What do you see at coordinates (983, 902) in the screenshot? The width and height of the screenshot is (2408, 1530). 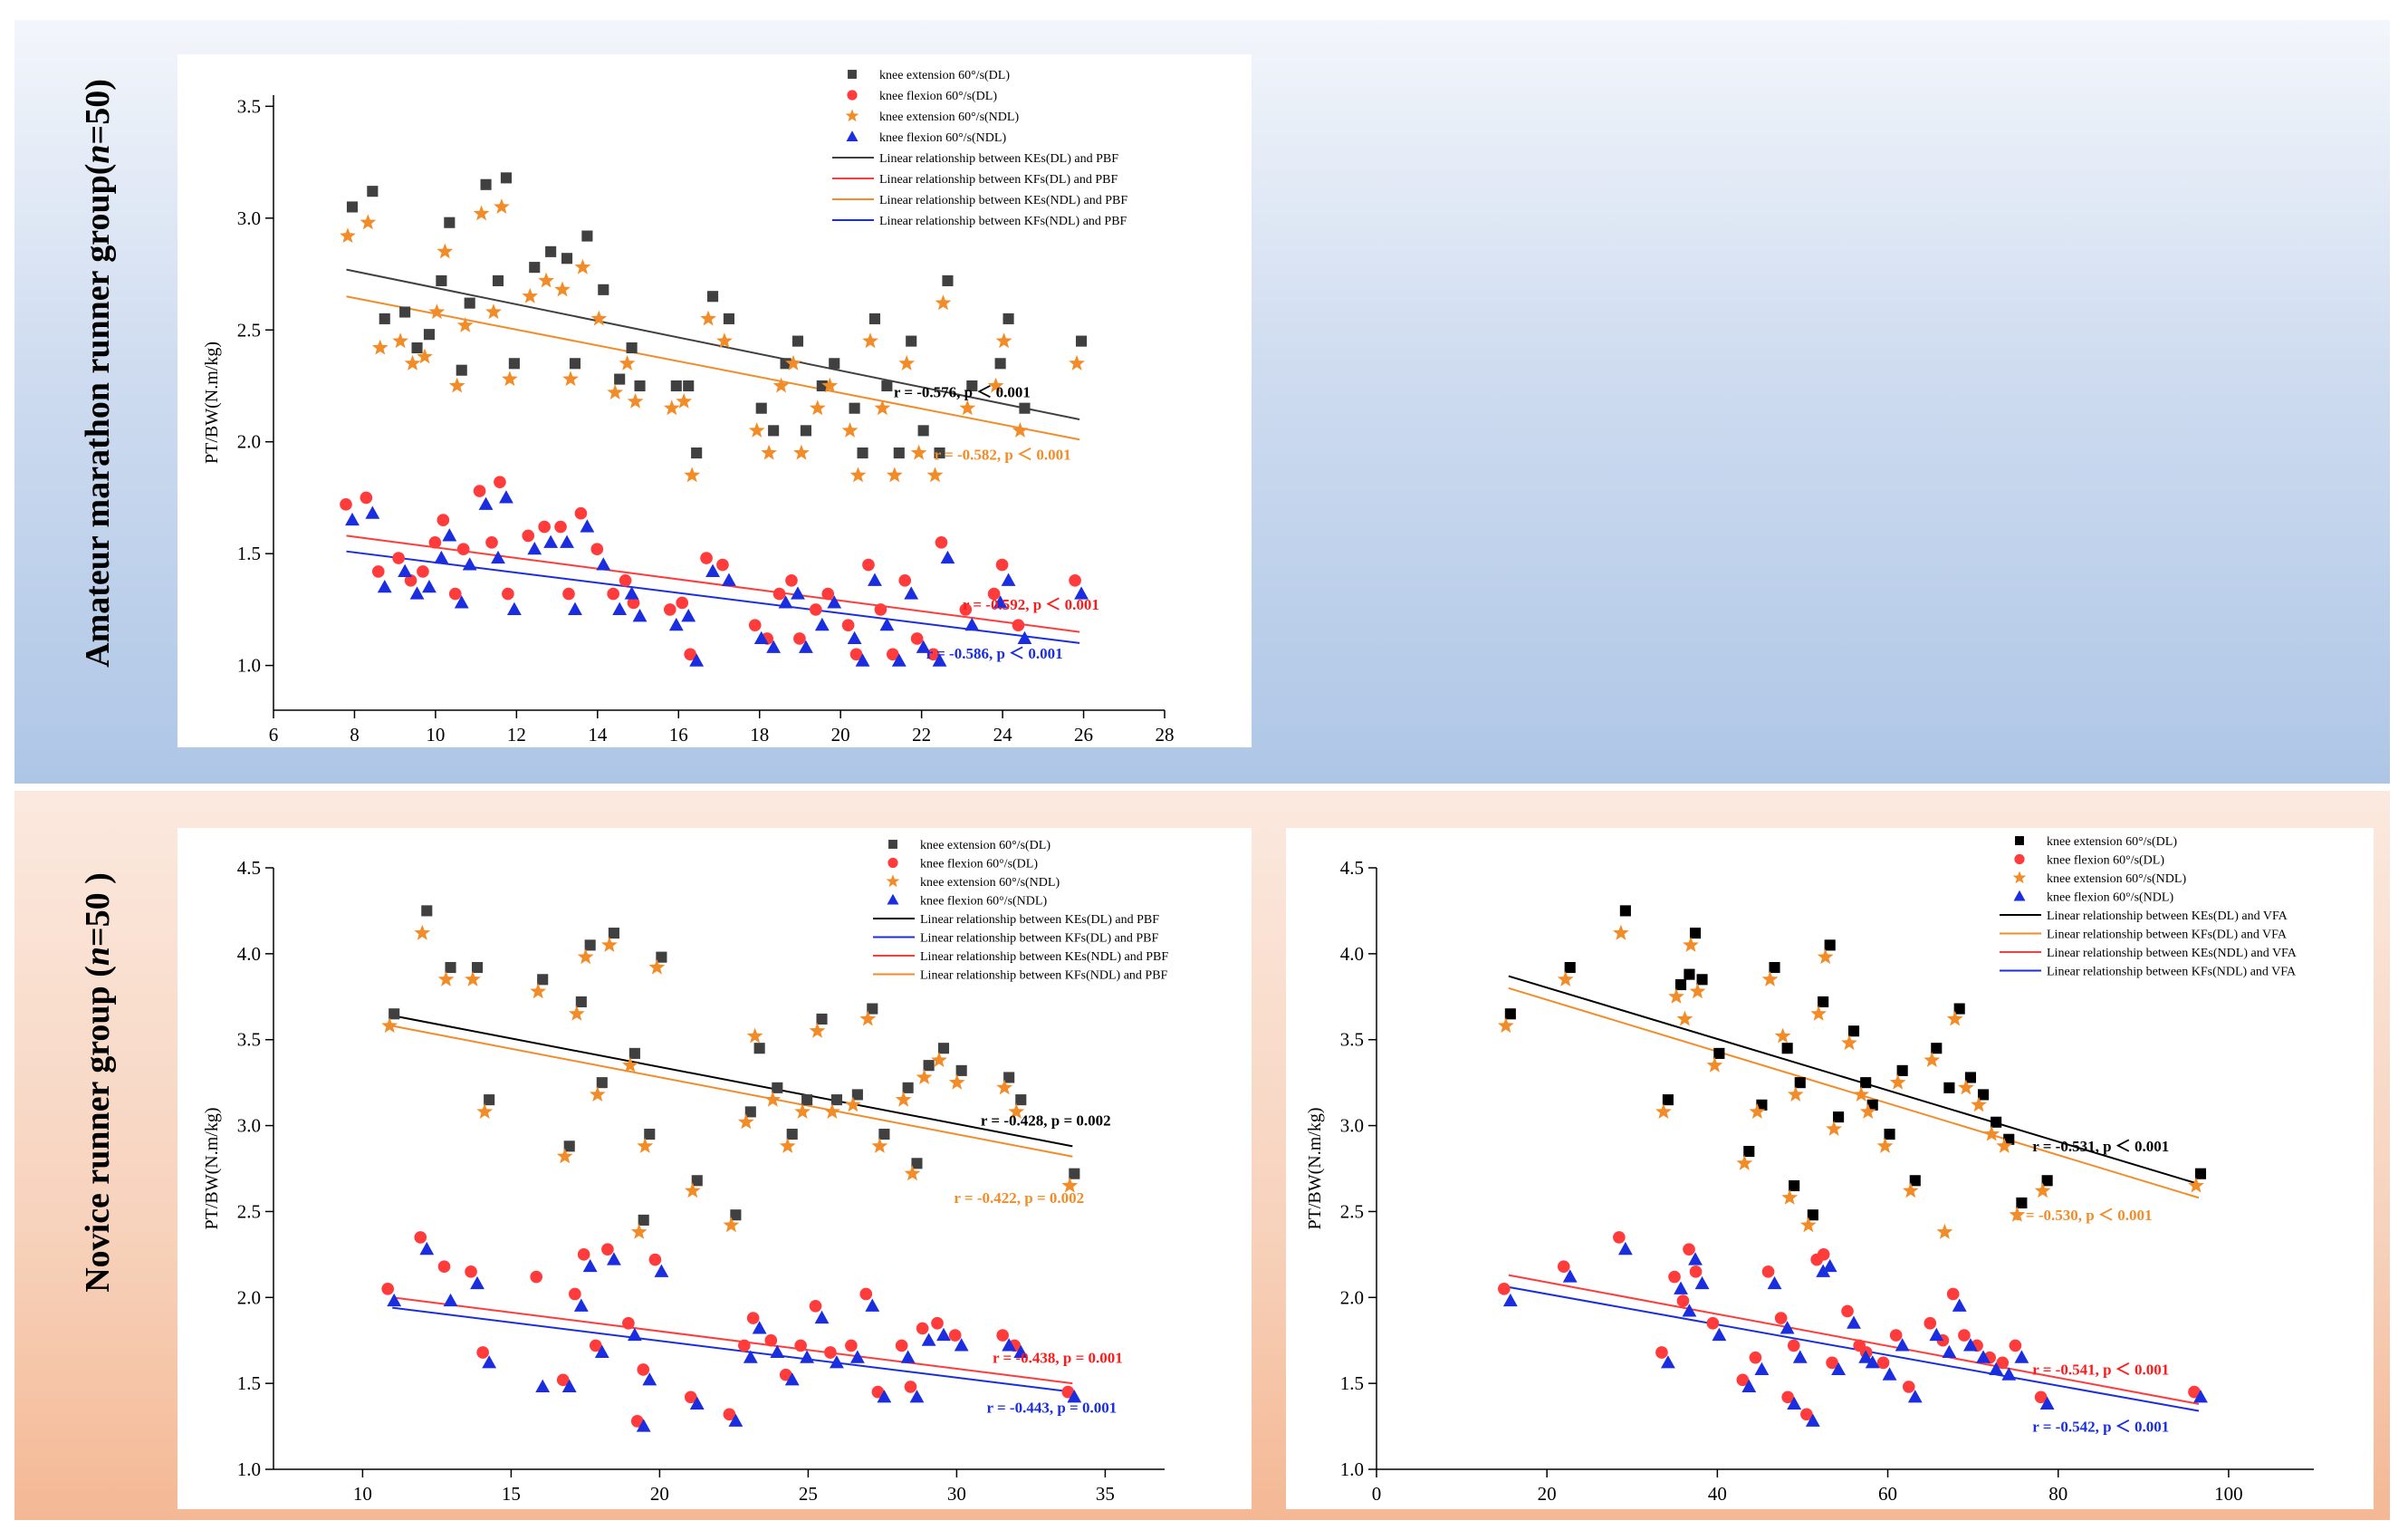 I see `legend-label: knee flexion 60°/s(NDL)` at bounding box center [983, 902].